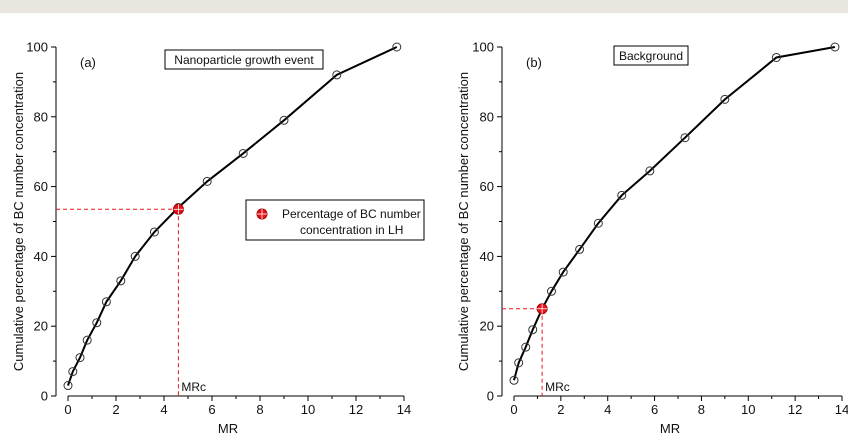 This screenshot has width=848, height=436. I want to click on annotation-text: Nanoparticle growth event, so click(244, 60).